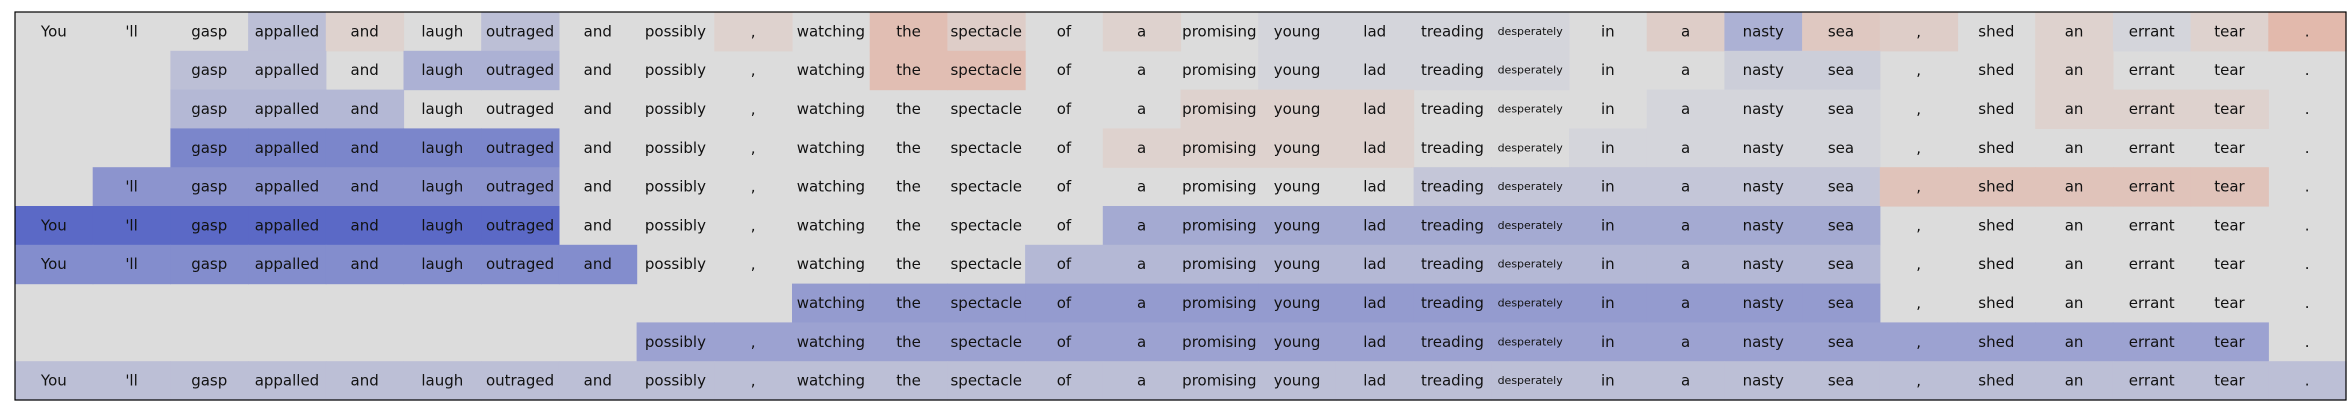 The height and width of the screenshot is (412, 2349). I want to click on token-label-r9-c7: and, so click(598, 381).